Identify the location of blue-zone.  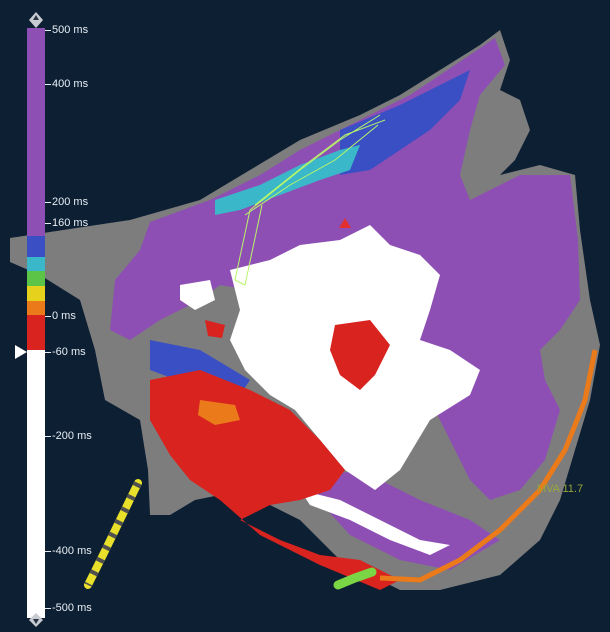
(405, 122).